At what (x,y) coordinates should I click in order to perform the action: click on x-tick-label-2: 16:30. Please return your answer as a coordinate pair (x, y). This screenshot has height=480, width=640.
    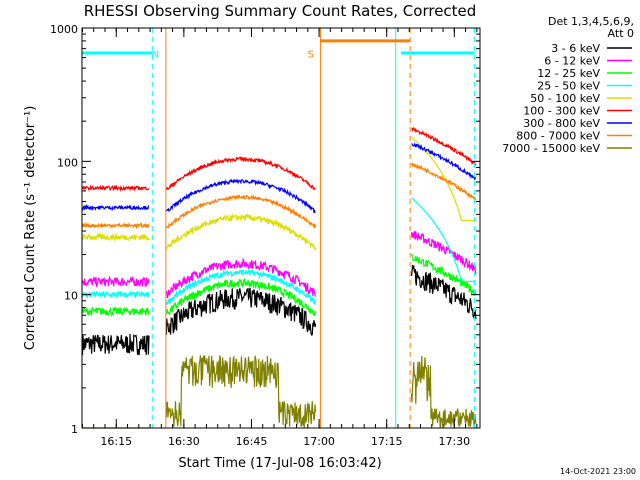
    Looking at the image, I should click on (184, 441).